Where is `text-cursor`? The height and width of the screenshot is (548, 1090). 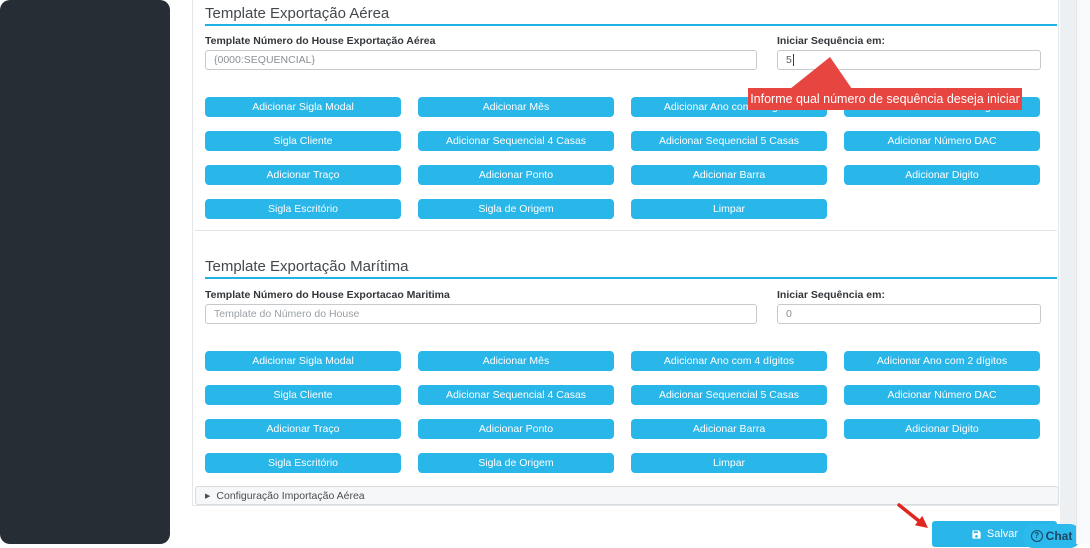 text-cursor is located at coordinates (793, 60).